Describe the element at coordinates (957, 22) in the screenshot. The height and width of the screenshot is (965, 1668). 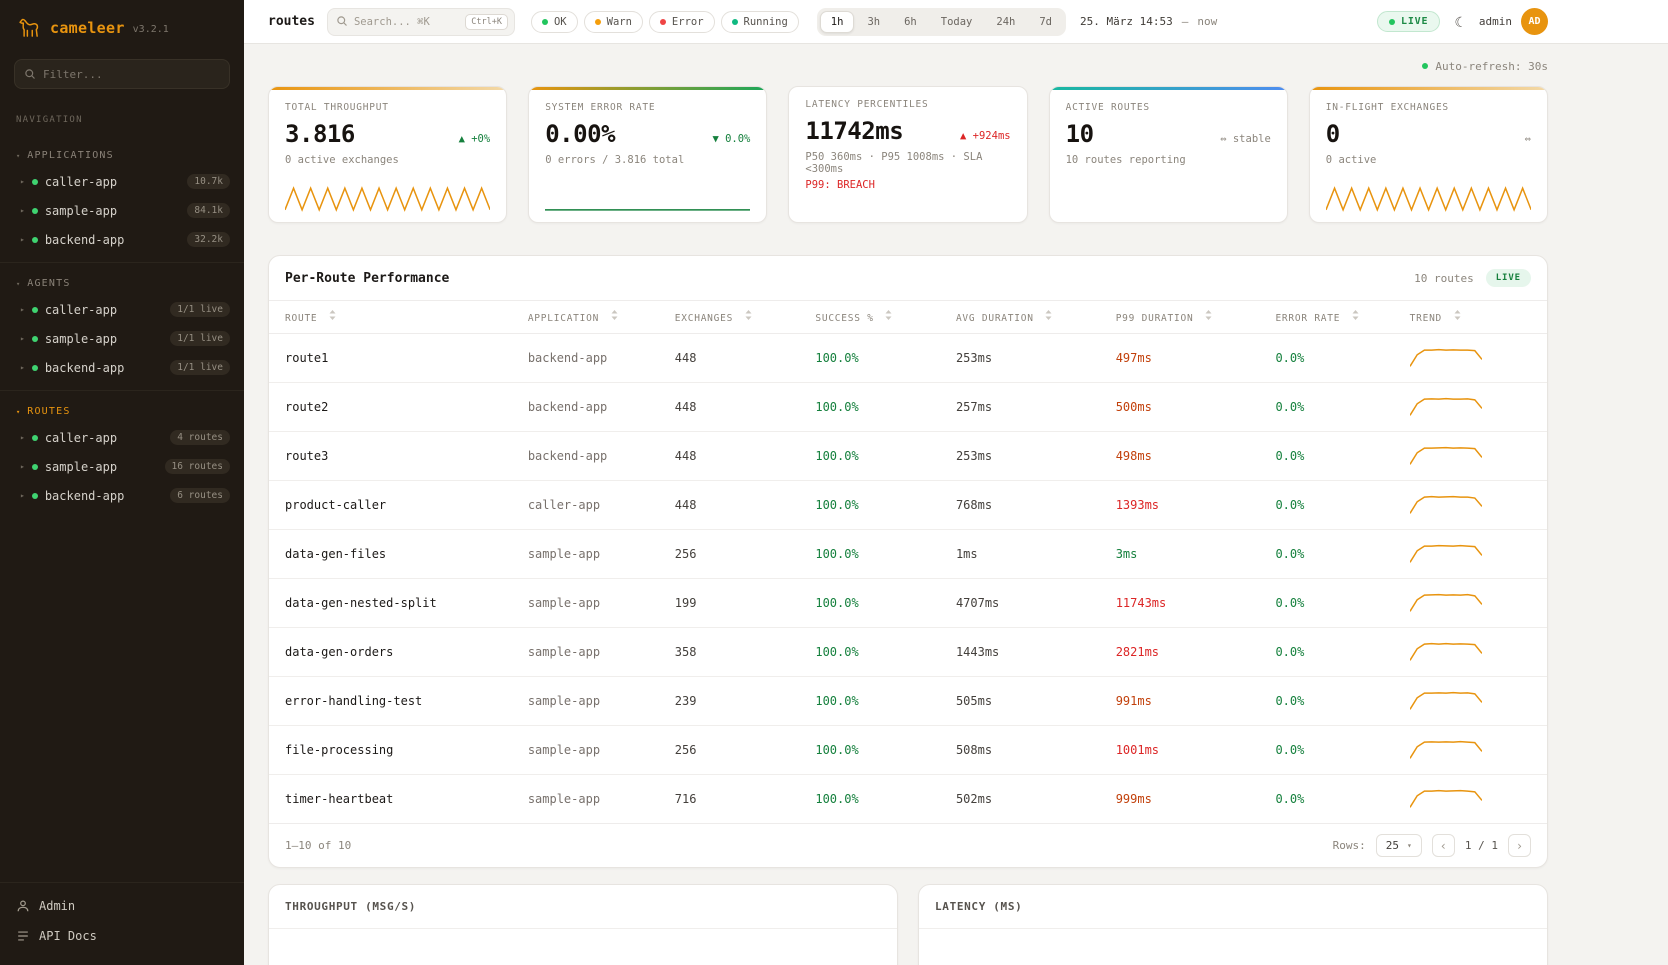
I see `time-range-button: Today` at that location.